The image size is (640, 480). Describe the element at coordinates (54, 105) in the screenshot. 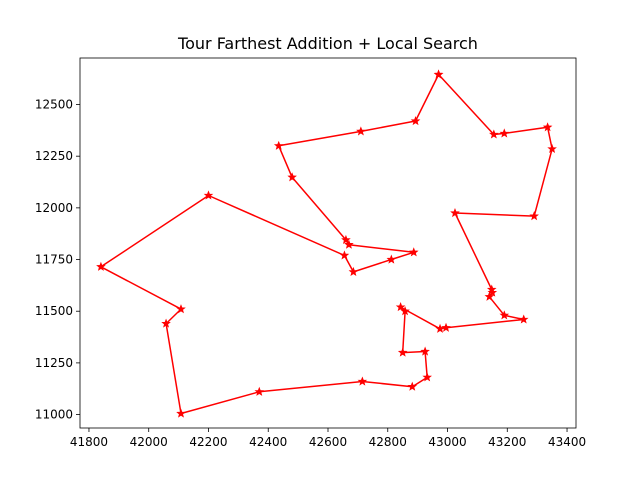

I see `y-tick-label: 12500` at that location.